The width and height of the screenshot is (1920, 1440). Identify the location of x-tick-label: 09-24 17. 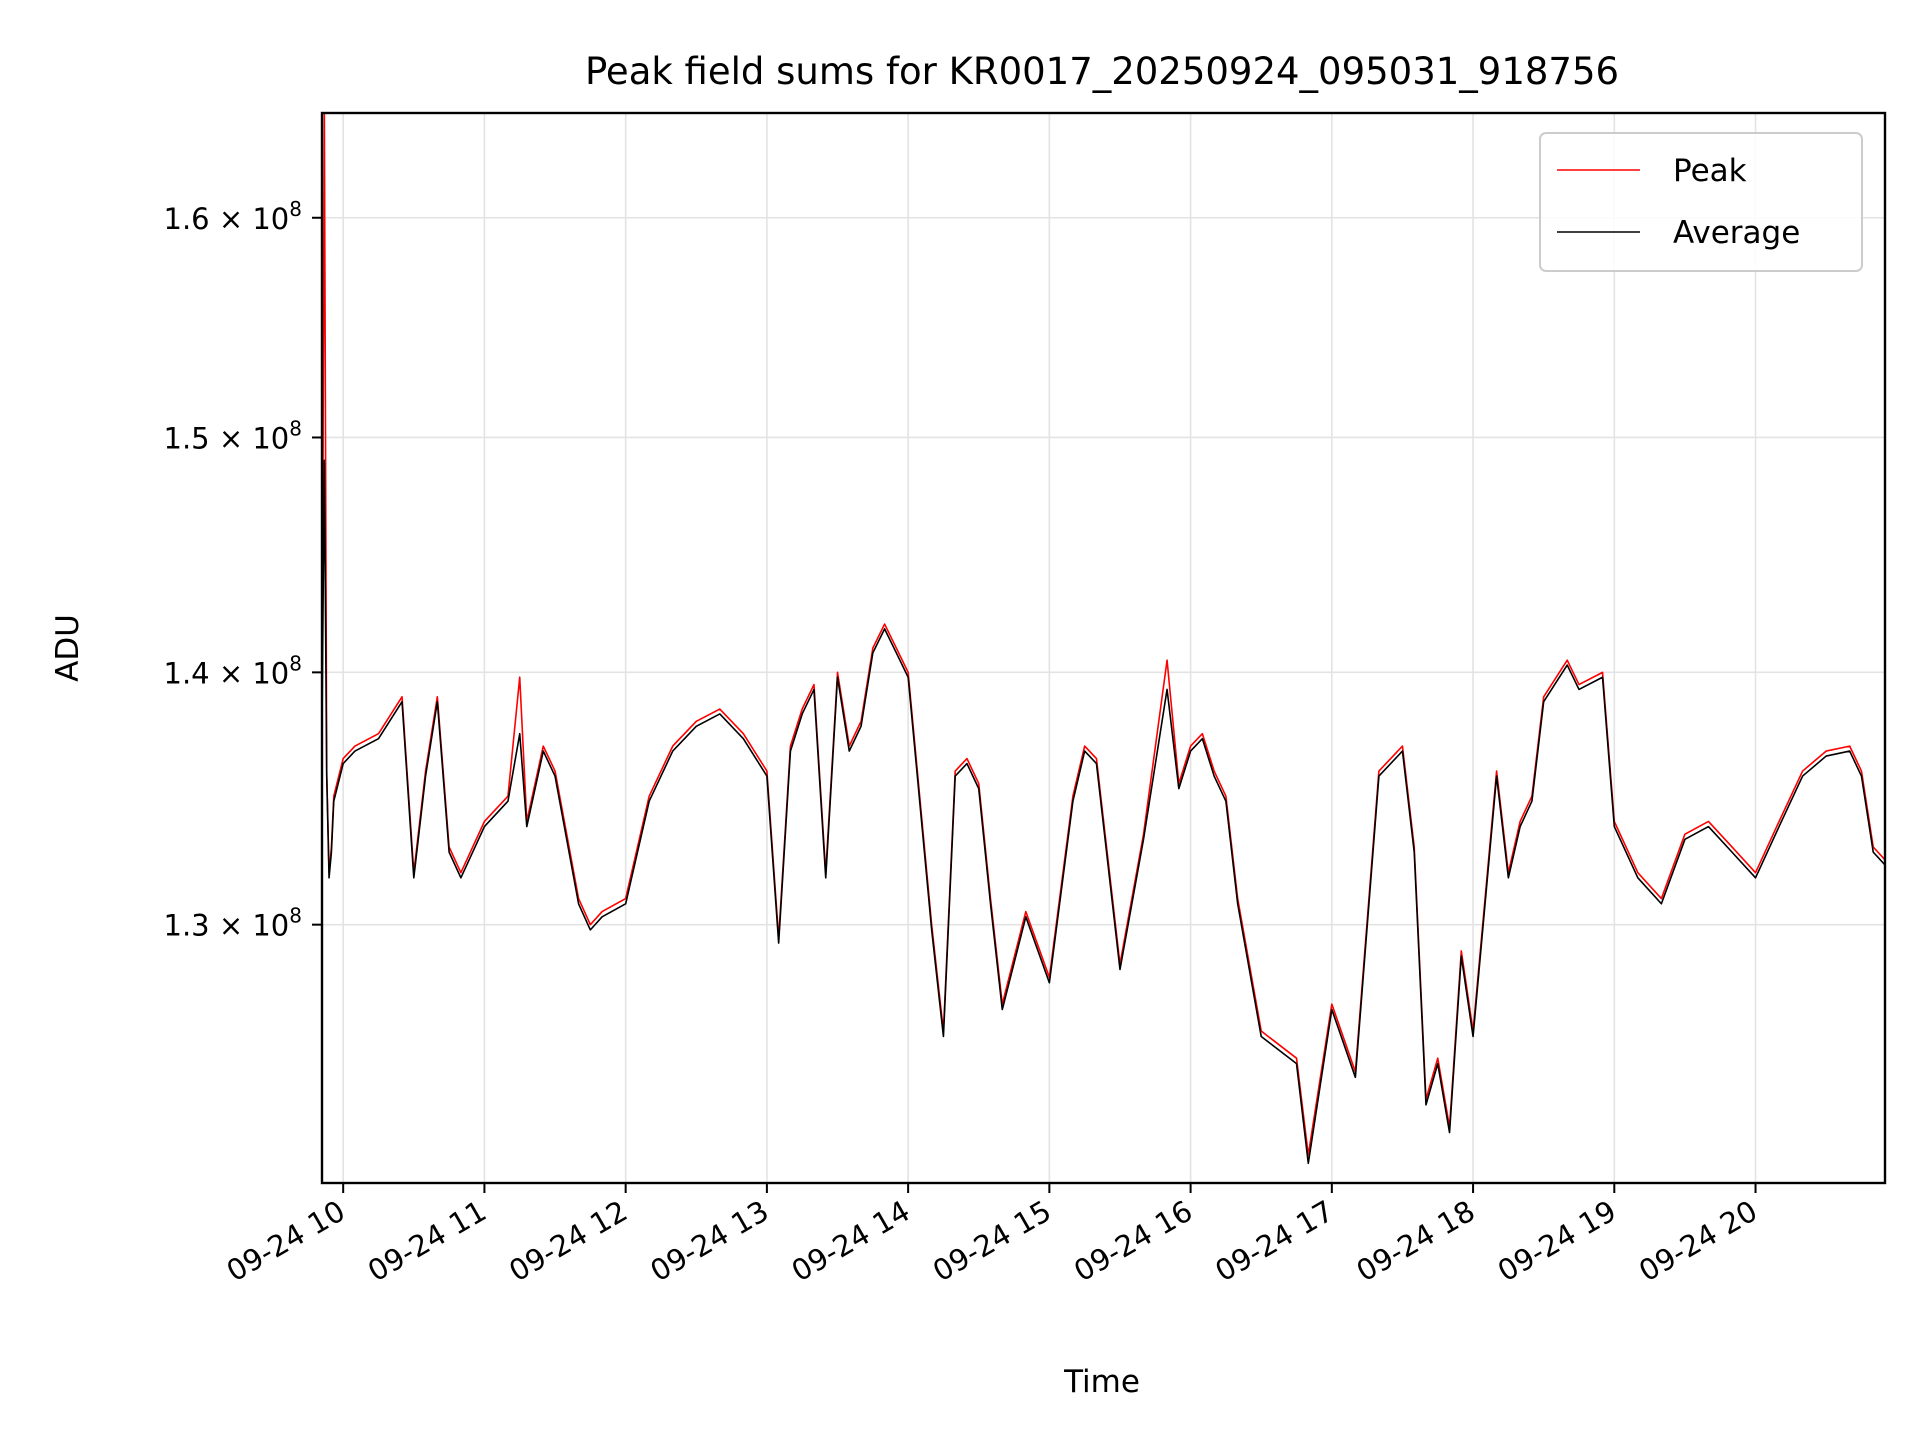
(1274, 1241).